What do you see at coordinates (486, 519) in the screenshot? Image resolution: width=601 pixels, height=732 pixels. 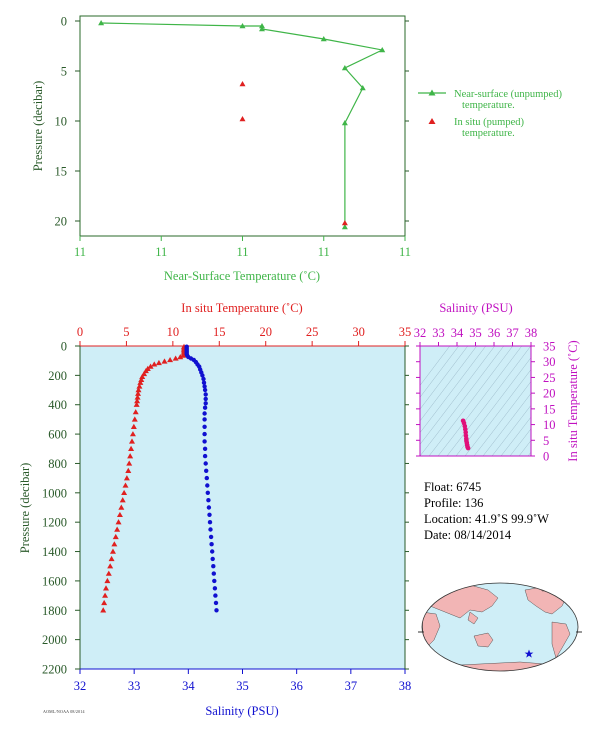 I see `float-location: Location: 41.9˚S 99.9˚W` at bounding box center [486, 519].